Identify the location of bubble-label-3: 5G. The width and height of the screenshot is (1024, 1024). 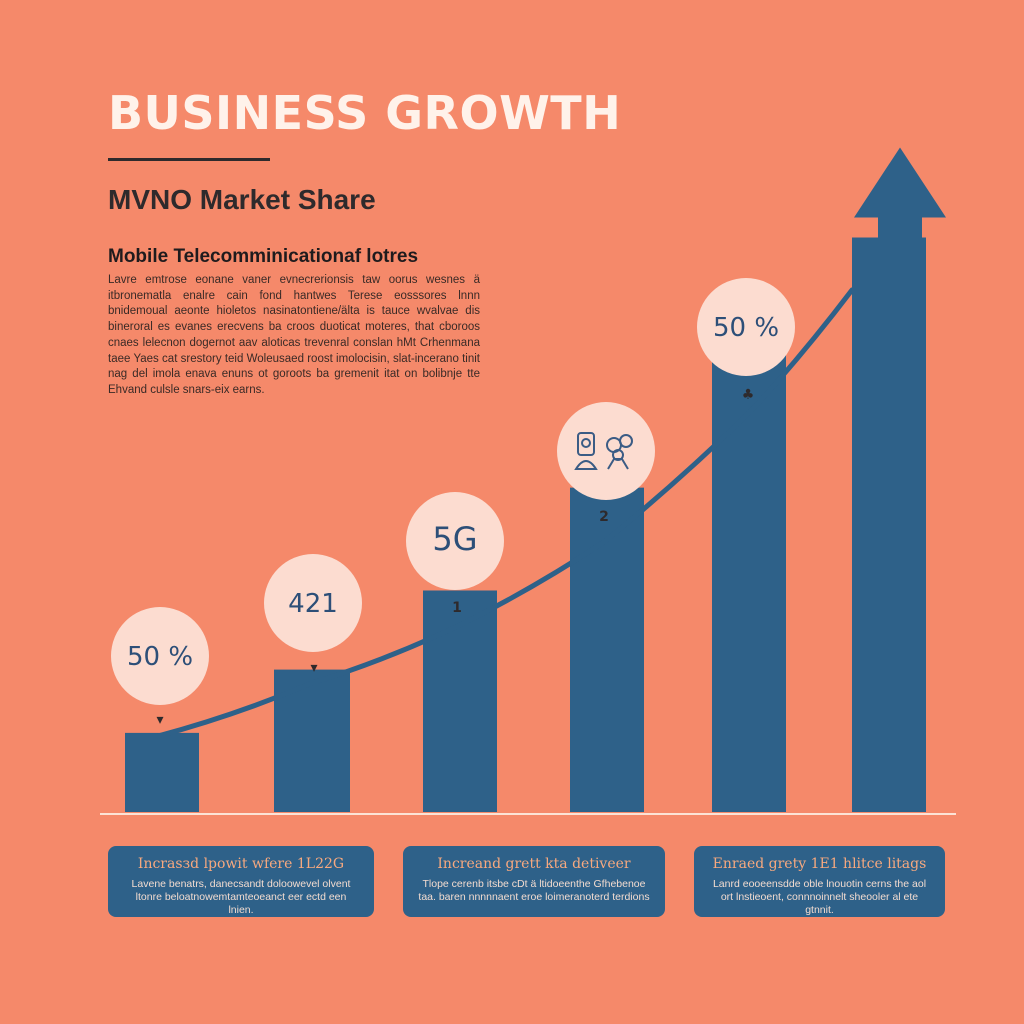
(454, 539).